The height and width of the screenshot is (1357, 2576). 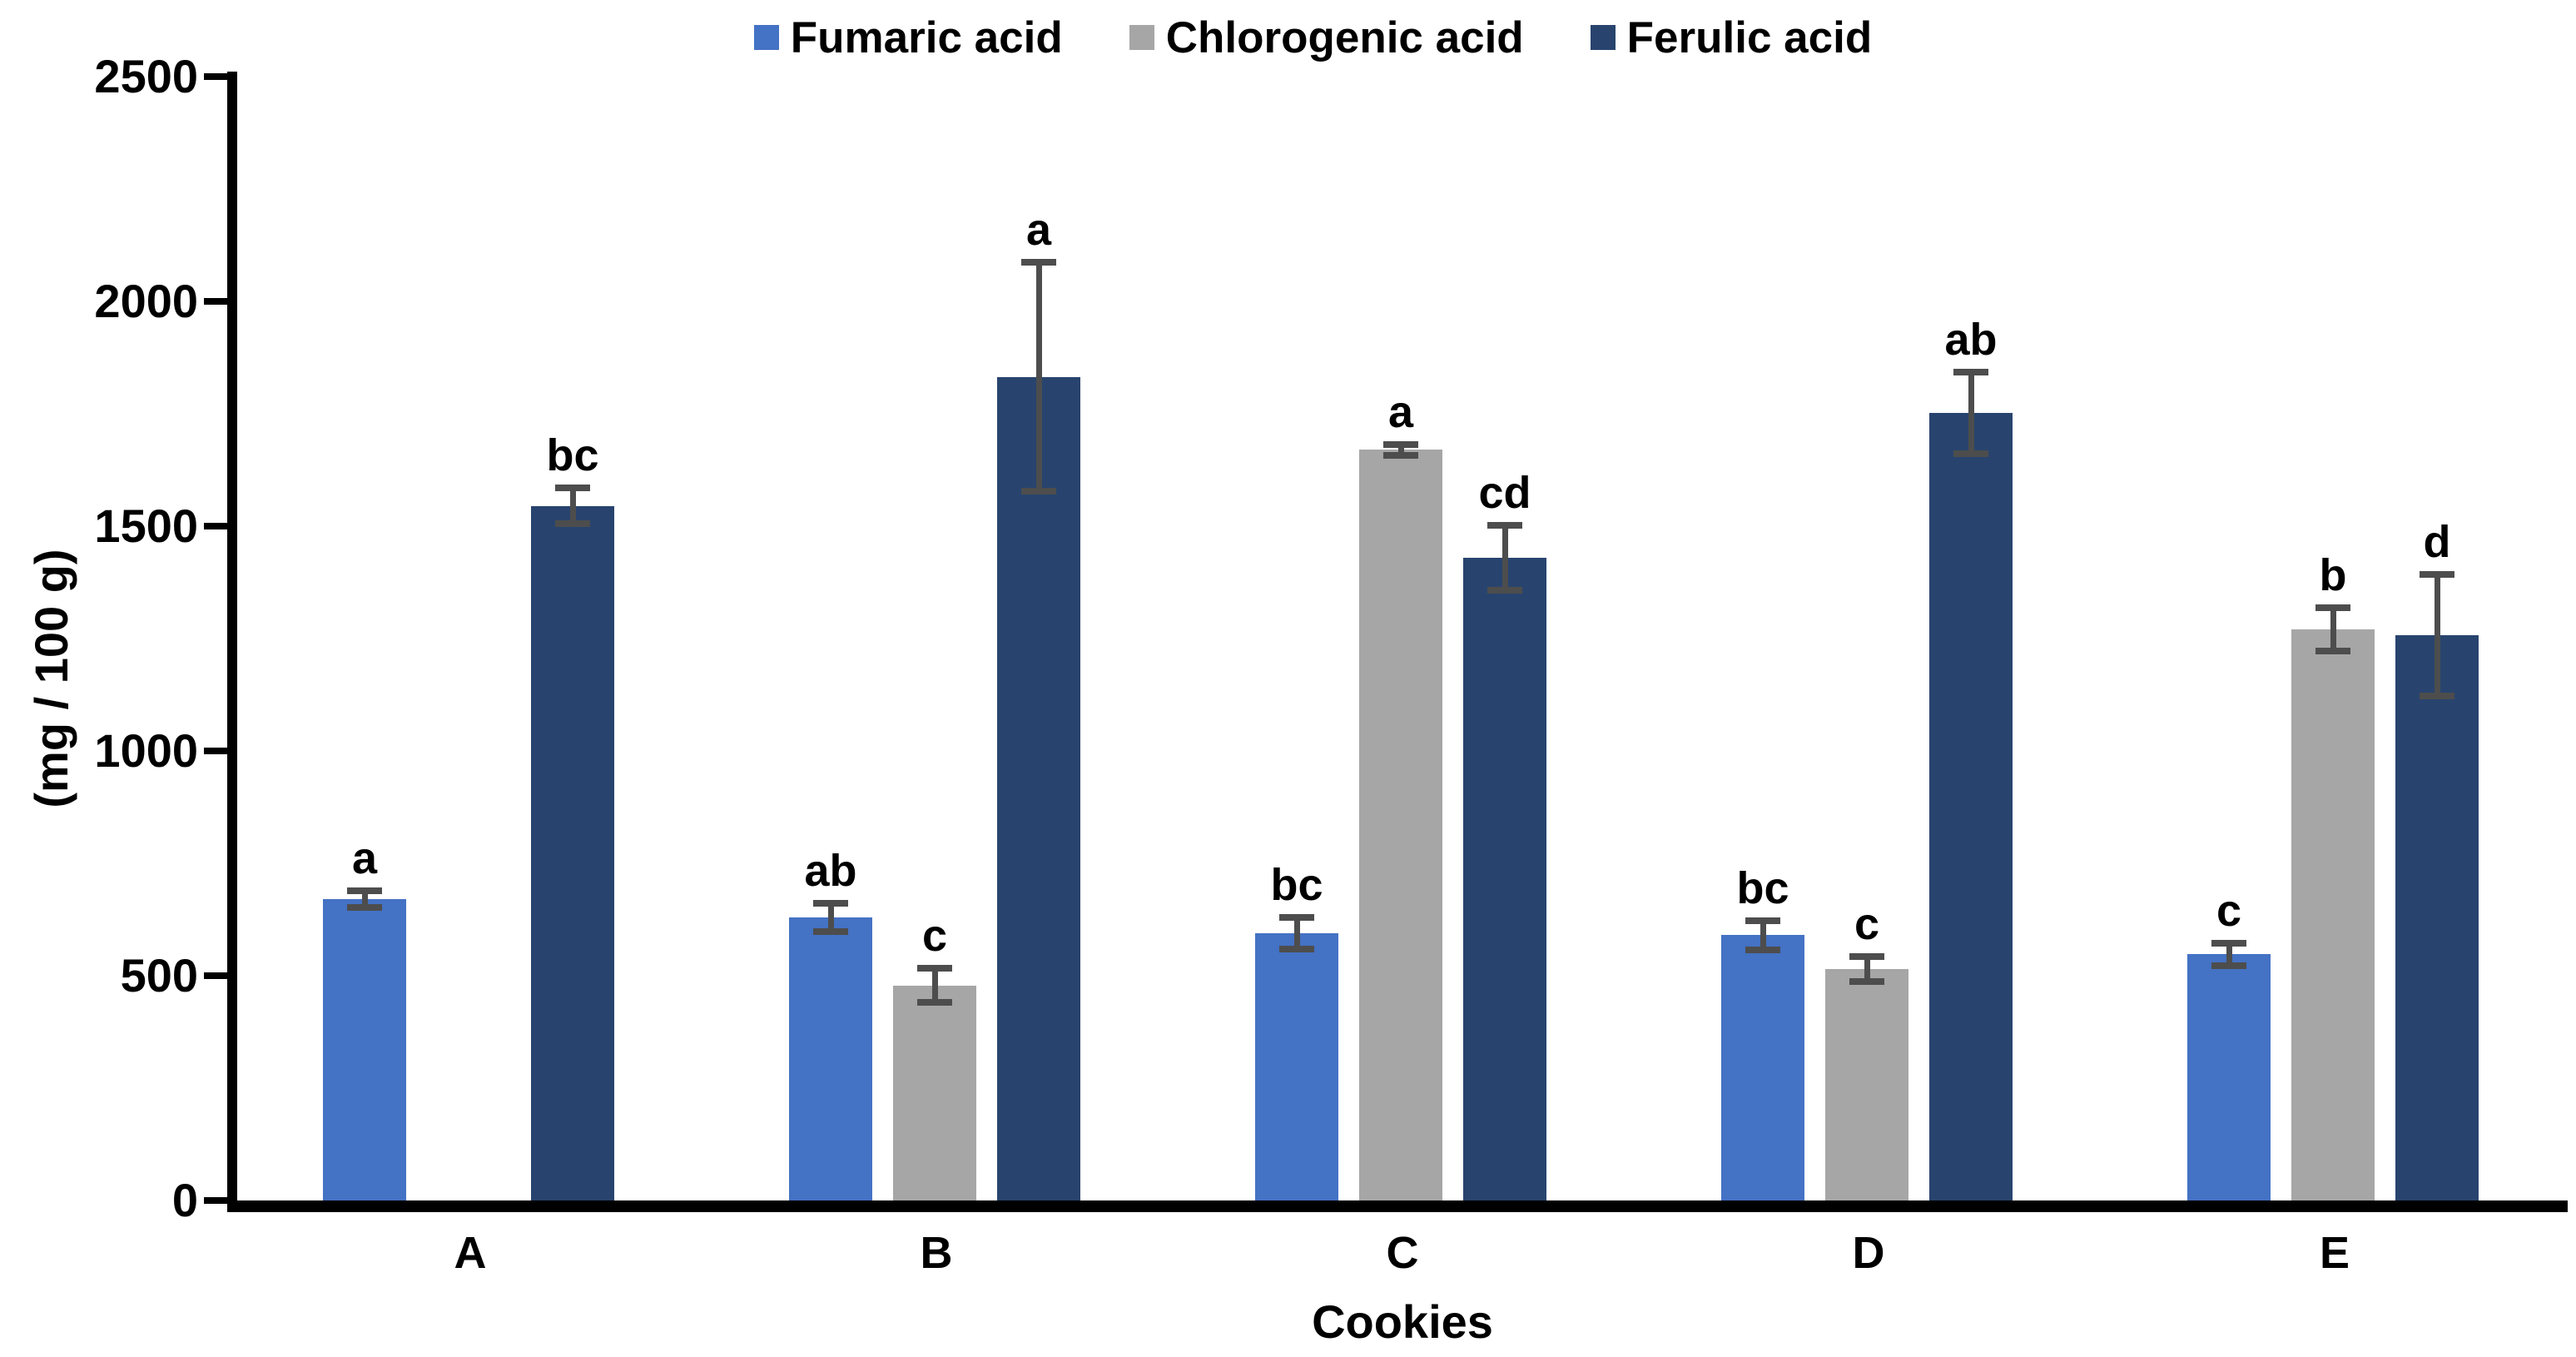 What do you see at coordinates (470, 1253) in the screenshot?
I see `x-category-label: A` at bounding box center [470, 1253].